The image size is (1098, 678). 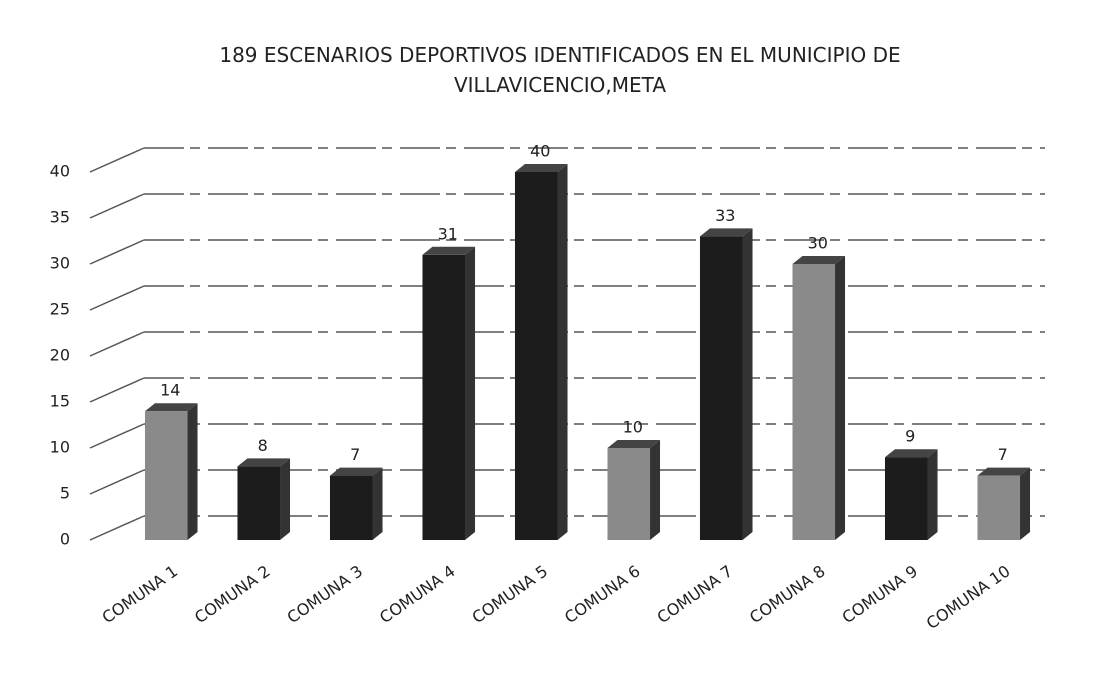 What do you see at coordinates (725, 215) in the screenshot?
I see `value-label: 33` at bounding box center [725, 215].